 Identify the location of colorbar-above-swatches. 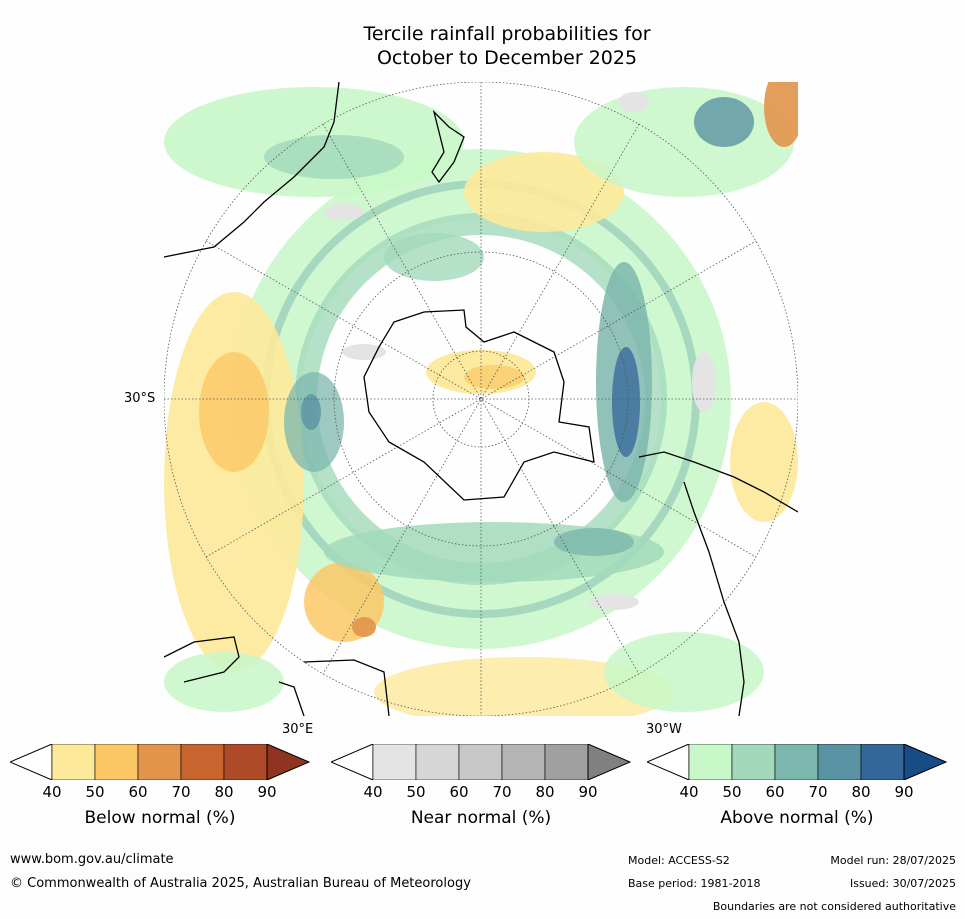
(797, 762).